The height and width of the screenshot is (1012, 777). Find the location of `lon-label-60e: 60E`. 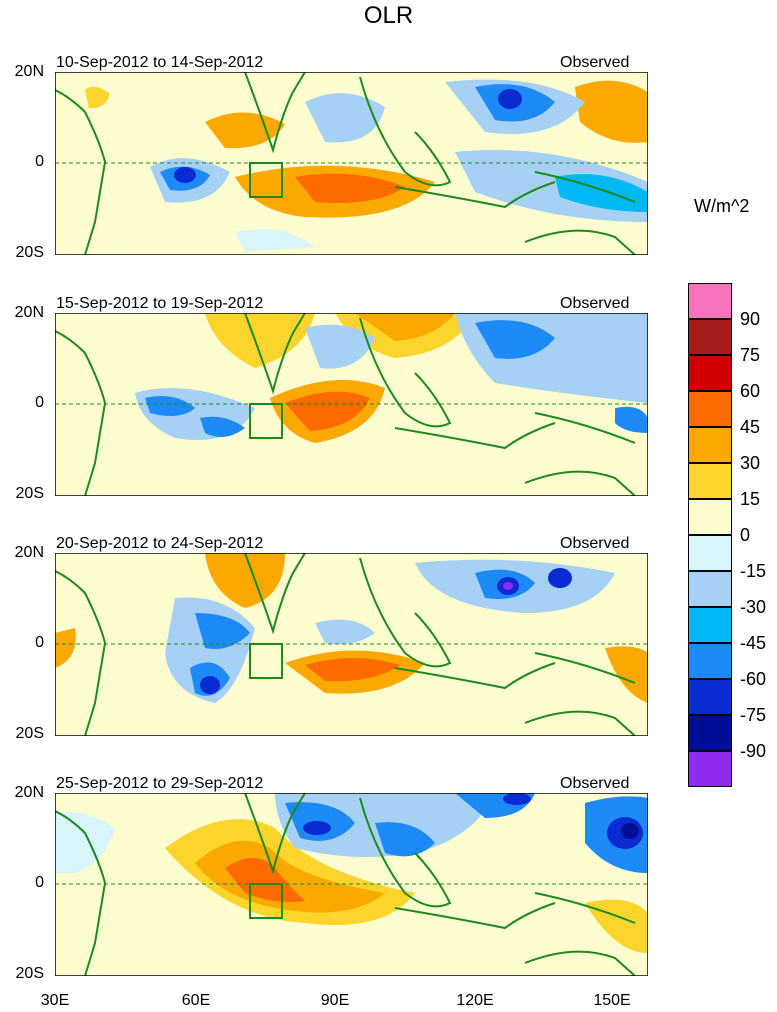

lon-label-60e: 60E is located at coordinates (196, 1000).